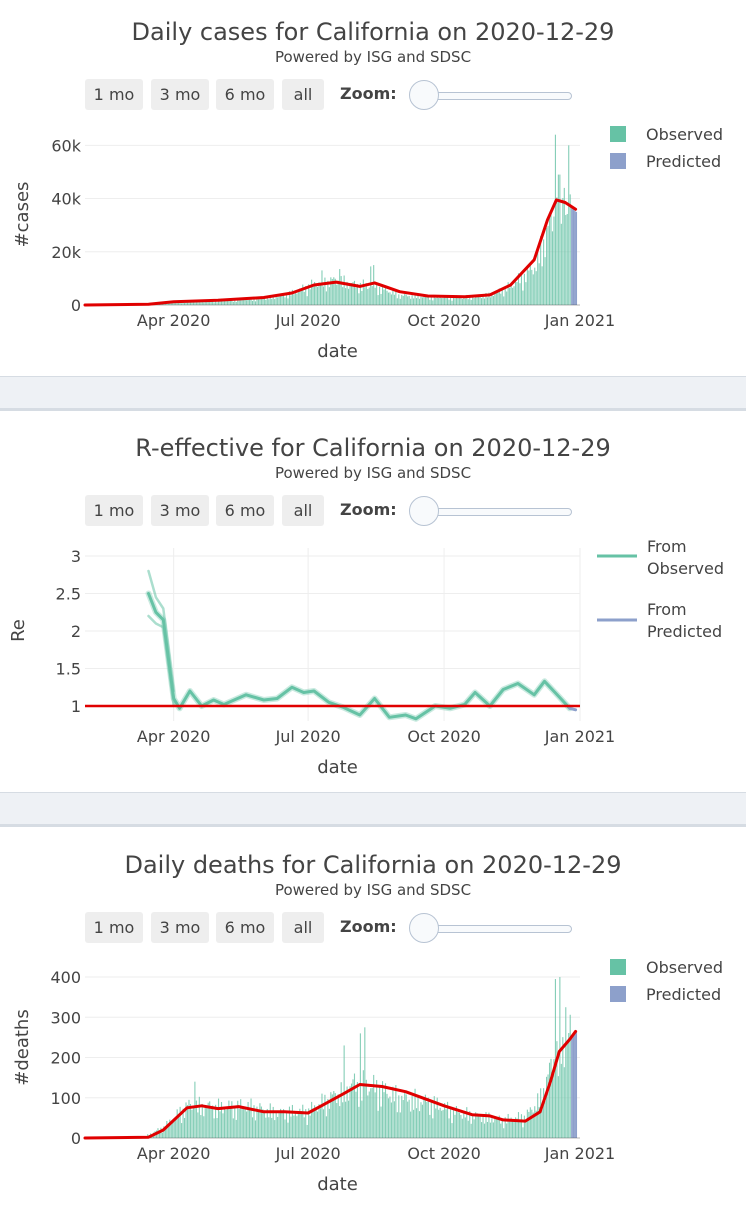 This screenshot has height=1223, width=746. What do you see at coordinates (66, 145) in the screenshot?
I see `y-tick-label: 60k` at bounding box center [66, 145].